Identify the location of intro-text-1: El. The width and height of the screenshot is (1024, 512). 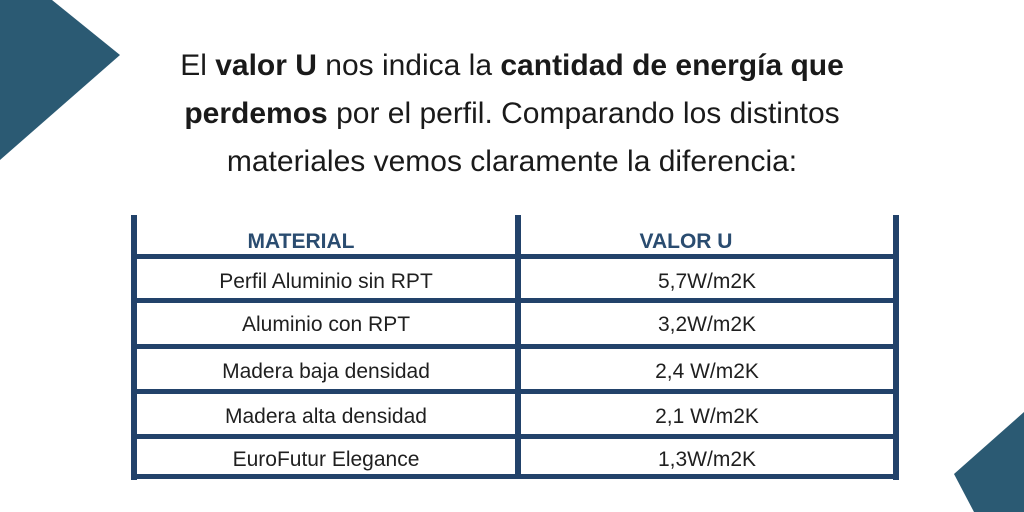
(198, 65).